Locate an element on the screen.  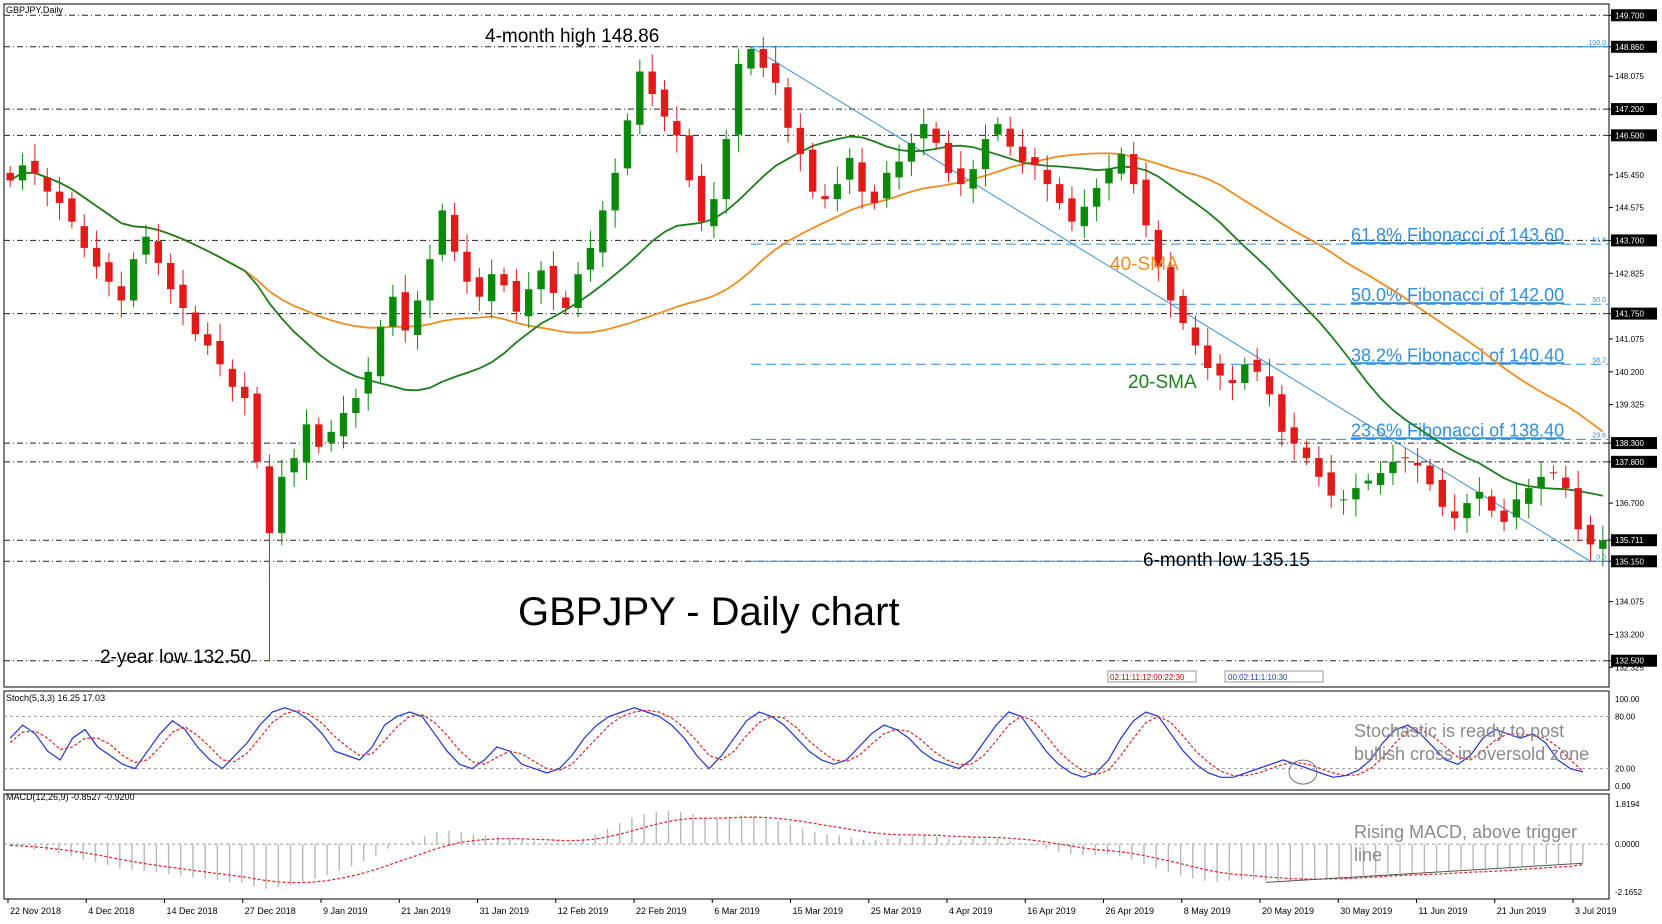
x-tick-label-16: 20 May 2019 is located at coordinates (1288, 911).